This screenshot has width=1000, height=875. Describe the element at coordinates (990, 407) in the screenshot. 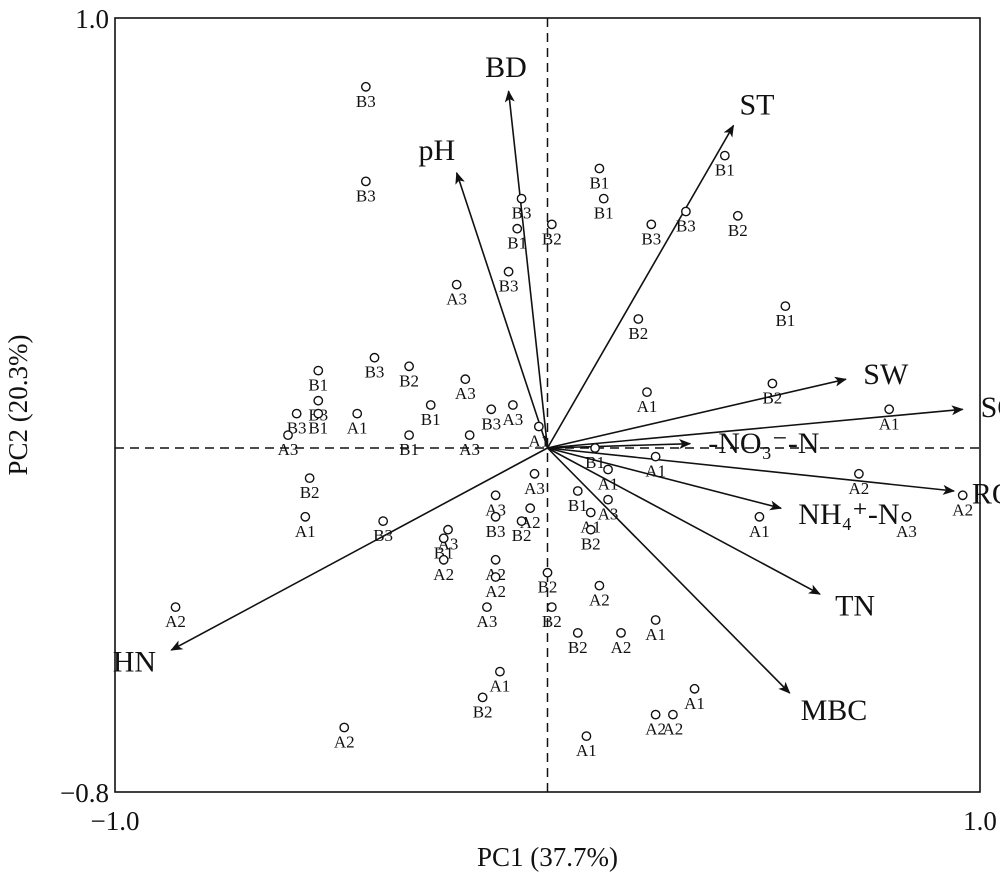

I see `vector-label: SOC` at that location.